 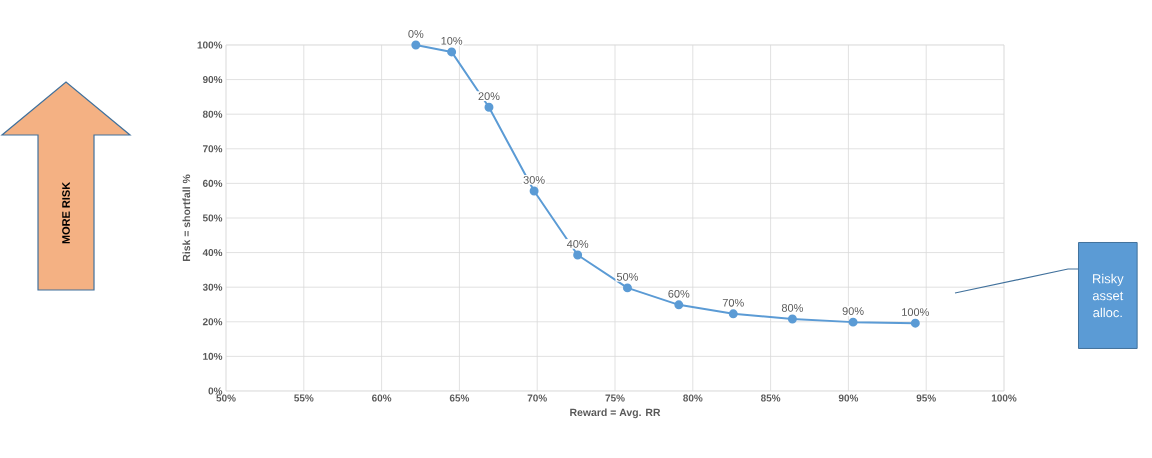 What do you see at coordinates (382, 398) in the screenshot?
I see `x-tick-label: 60%` at bounding box center [382, 398].